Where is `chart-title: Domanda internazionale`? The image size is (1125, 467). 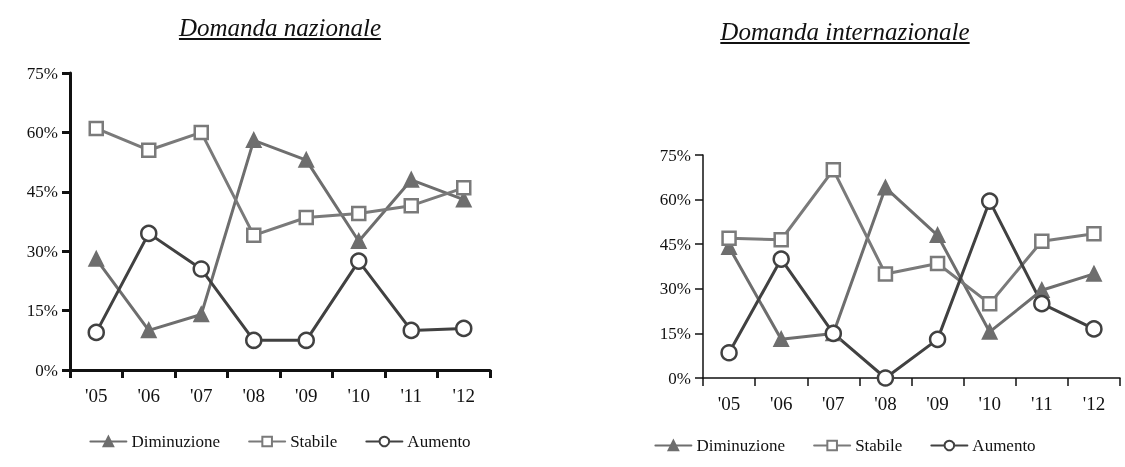
chart-title: Domanda internazionale is located at coordinates (845, 32).